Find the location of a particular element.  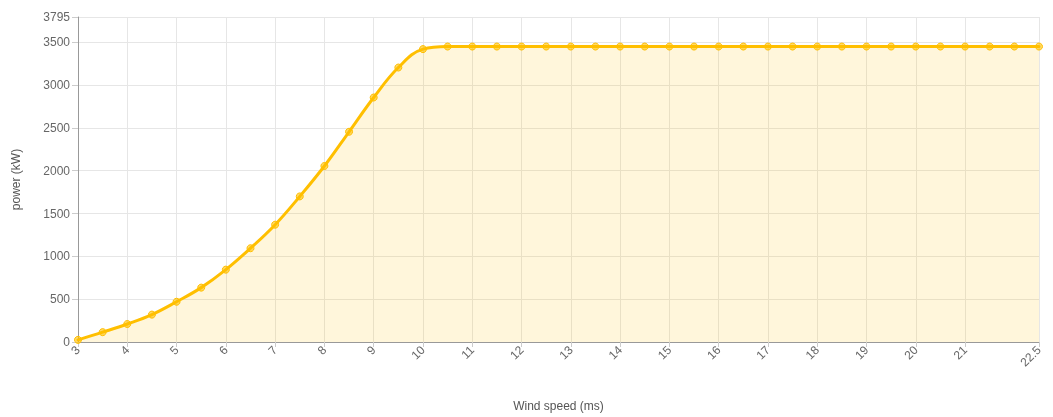

x-tick-label: 10 is located at coordinates (418, 352).